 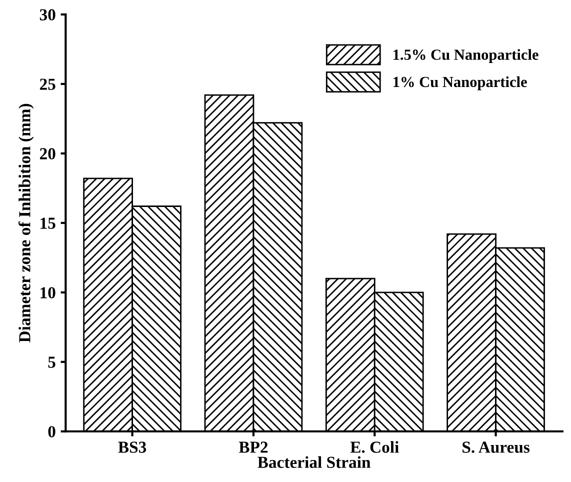 I want to click on x-tick-label: S. Aureus, so click(x=496, y=447).